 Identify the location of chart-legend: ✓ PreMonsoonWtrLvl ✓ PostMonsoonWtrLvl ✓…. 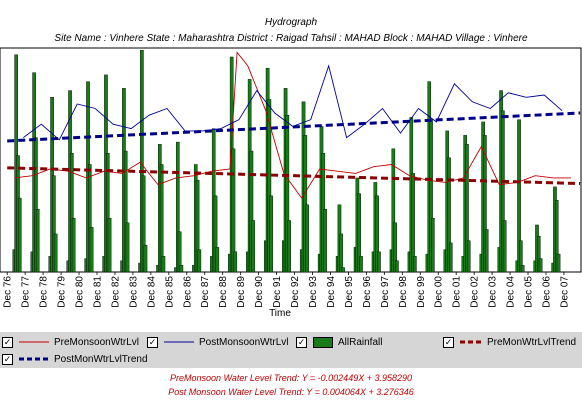
(291, 350).